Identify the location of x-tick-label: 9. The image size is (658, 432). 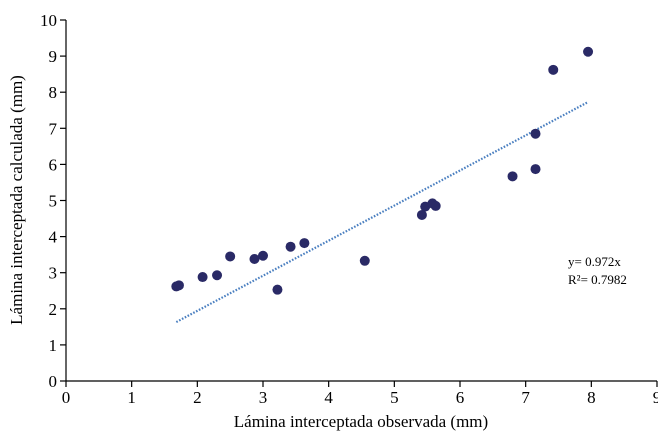
(655, 397).